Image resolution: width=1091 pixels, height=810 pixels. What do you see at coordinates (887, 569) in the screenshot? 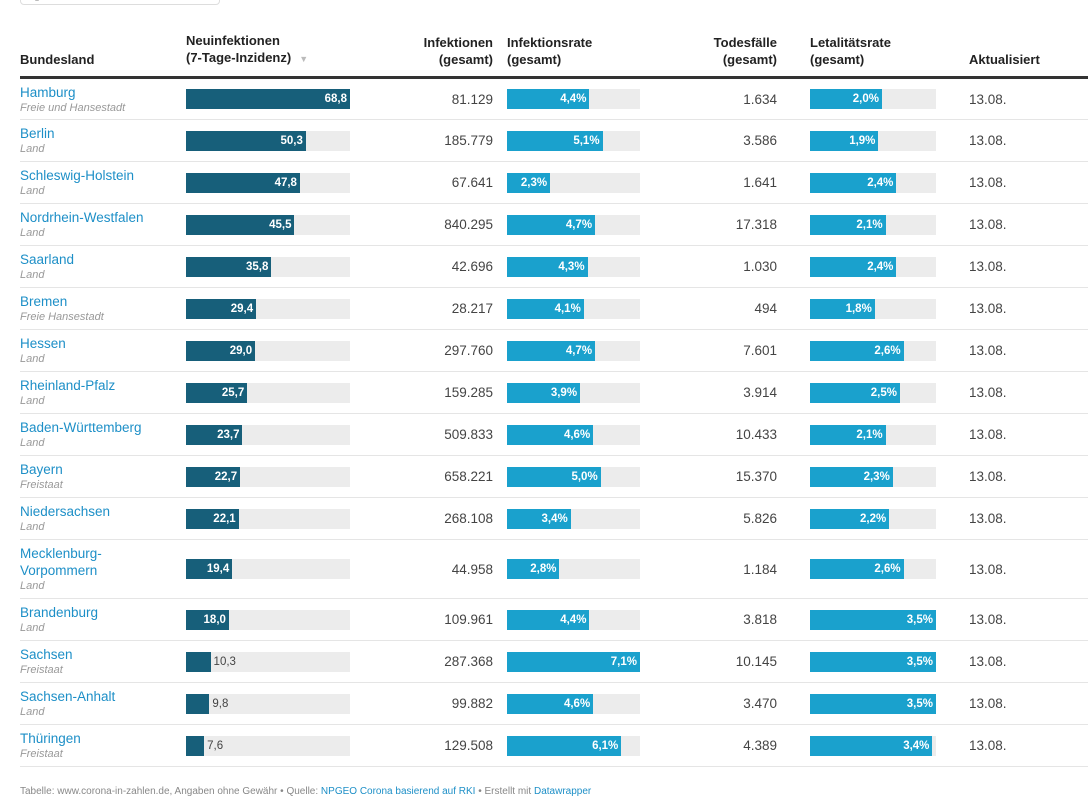
I see `lethality-value: 2,6%` at bounding box center [887, 569].